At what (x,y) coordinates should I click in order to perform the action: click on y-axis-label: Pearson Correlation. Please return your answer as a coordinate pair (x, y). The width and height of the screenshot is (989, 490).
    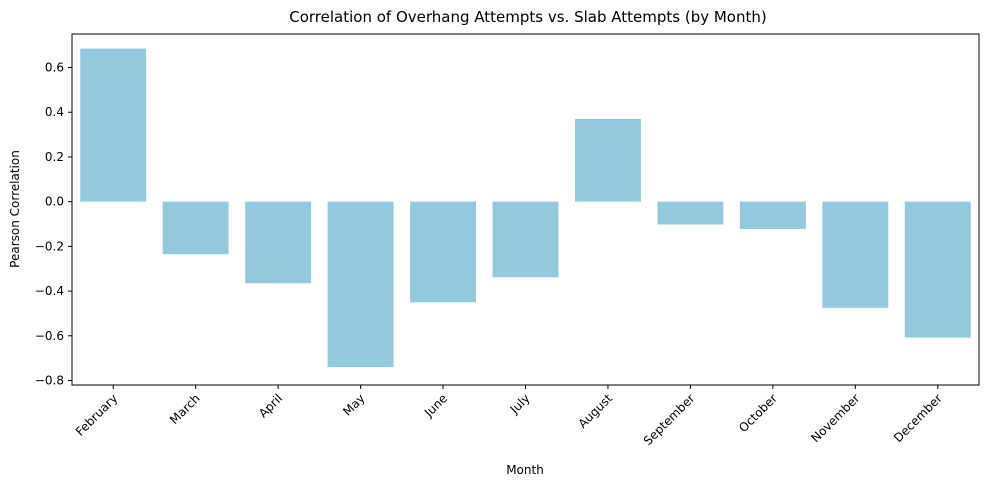
    Looking at the image, I should click on (15, 209).